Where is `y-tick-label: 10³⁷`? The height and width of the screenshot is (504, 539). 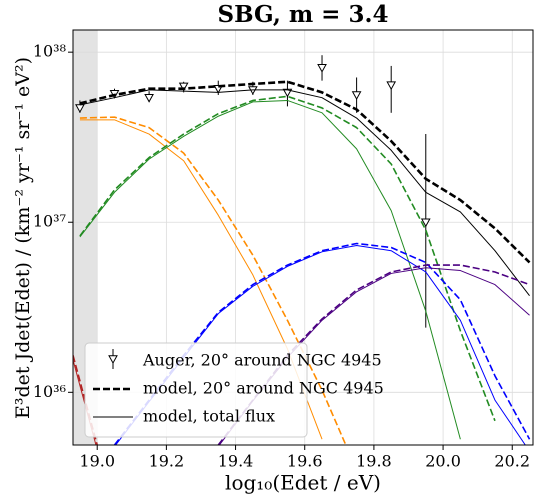 y-tick-label: 10³⁷ is located at coordinates (49, 221).